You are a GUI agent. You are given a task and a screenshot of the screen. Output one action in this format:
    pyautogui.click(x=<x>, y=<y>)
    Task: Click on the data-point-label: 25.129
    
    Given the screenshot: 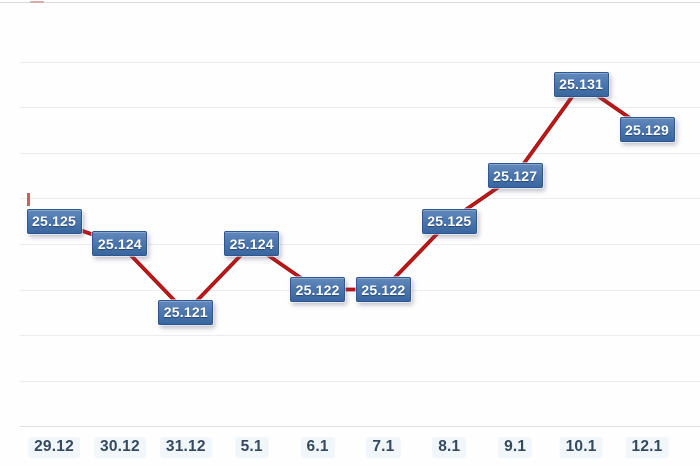 What is the action you would take?
    pyautogui.click(x=647, y=130)
    